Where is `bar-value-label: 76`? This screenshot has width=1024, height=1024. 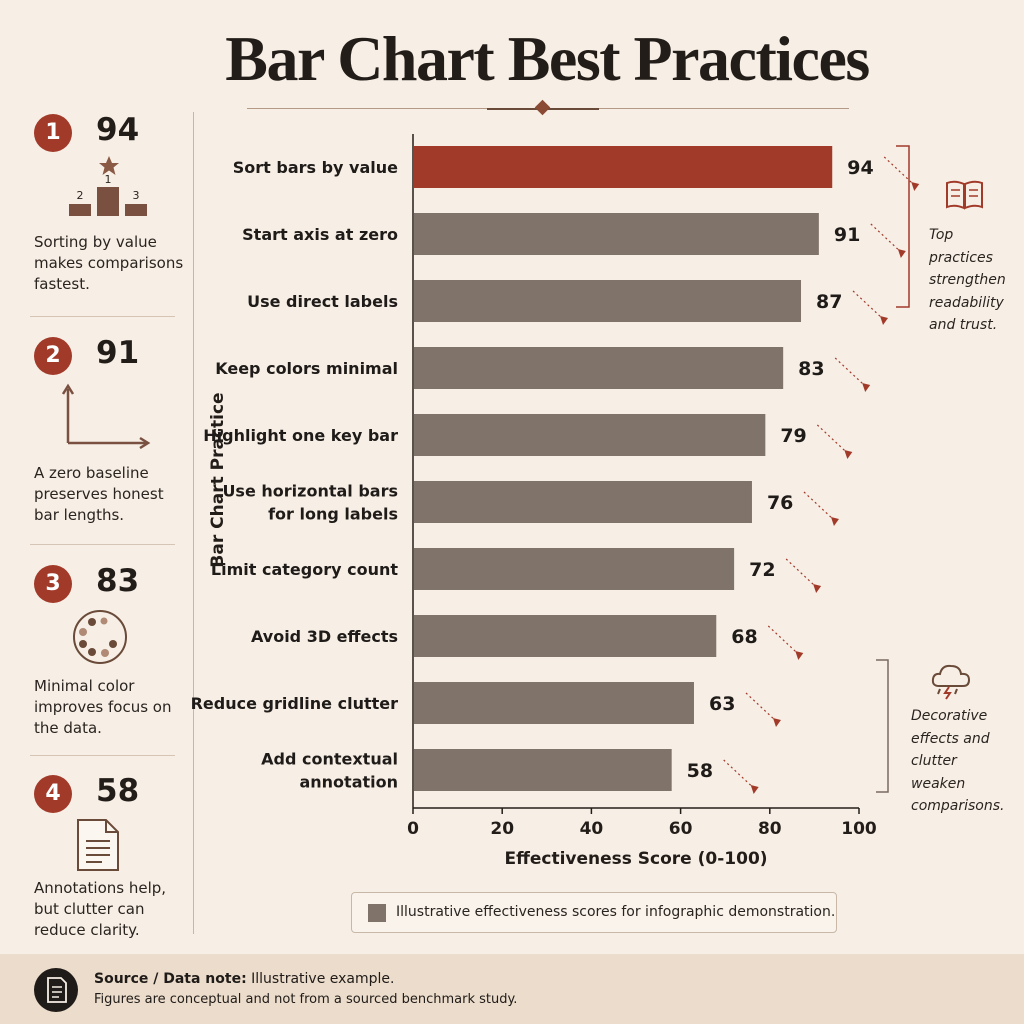
bar-value-label: 76 is located at coordinates (780, 503).